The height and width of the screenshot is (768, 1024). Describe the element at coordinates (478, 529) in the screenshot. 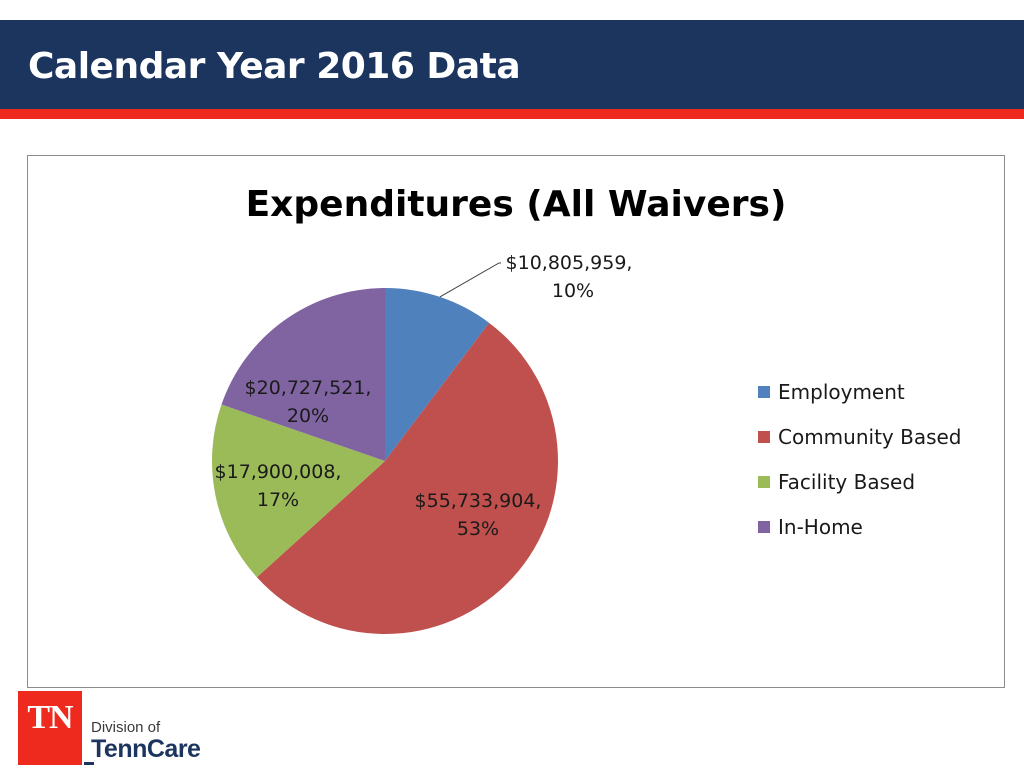

I see `data-label-percent-community-based: 53%` at that location.